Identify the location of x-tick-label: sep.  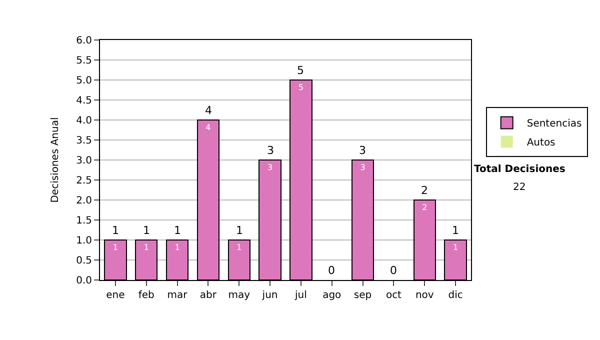
(363, 295).